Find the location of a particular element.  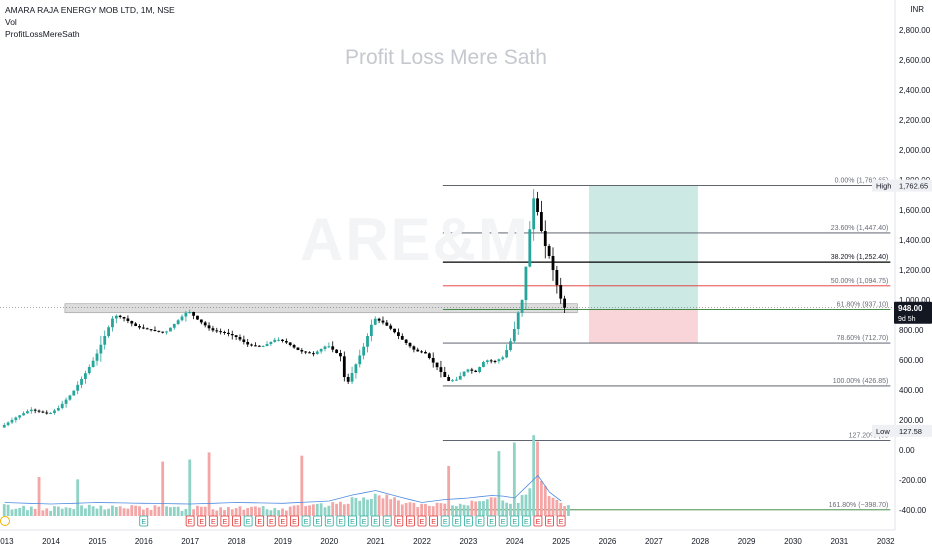

ticker-watermark: ARE&M is located at coordinates (415, 239).